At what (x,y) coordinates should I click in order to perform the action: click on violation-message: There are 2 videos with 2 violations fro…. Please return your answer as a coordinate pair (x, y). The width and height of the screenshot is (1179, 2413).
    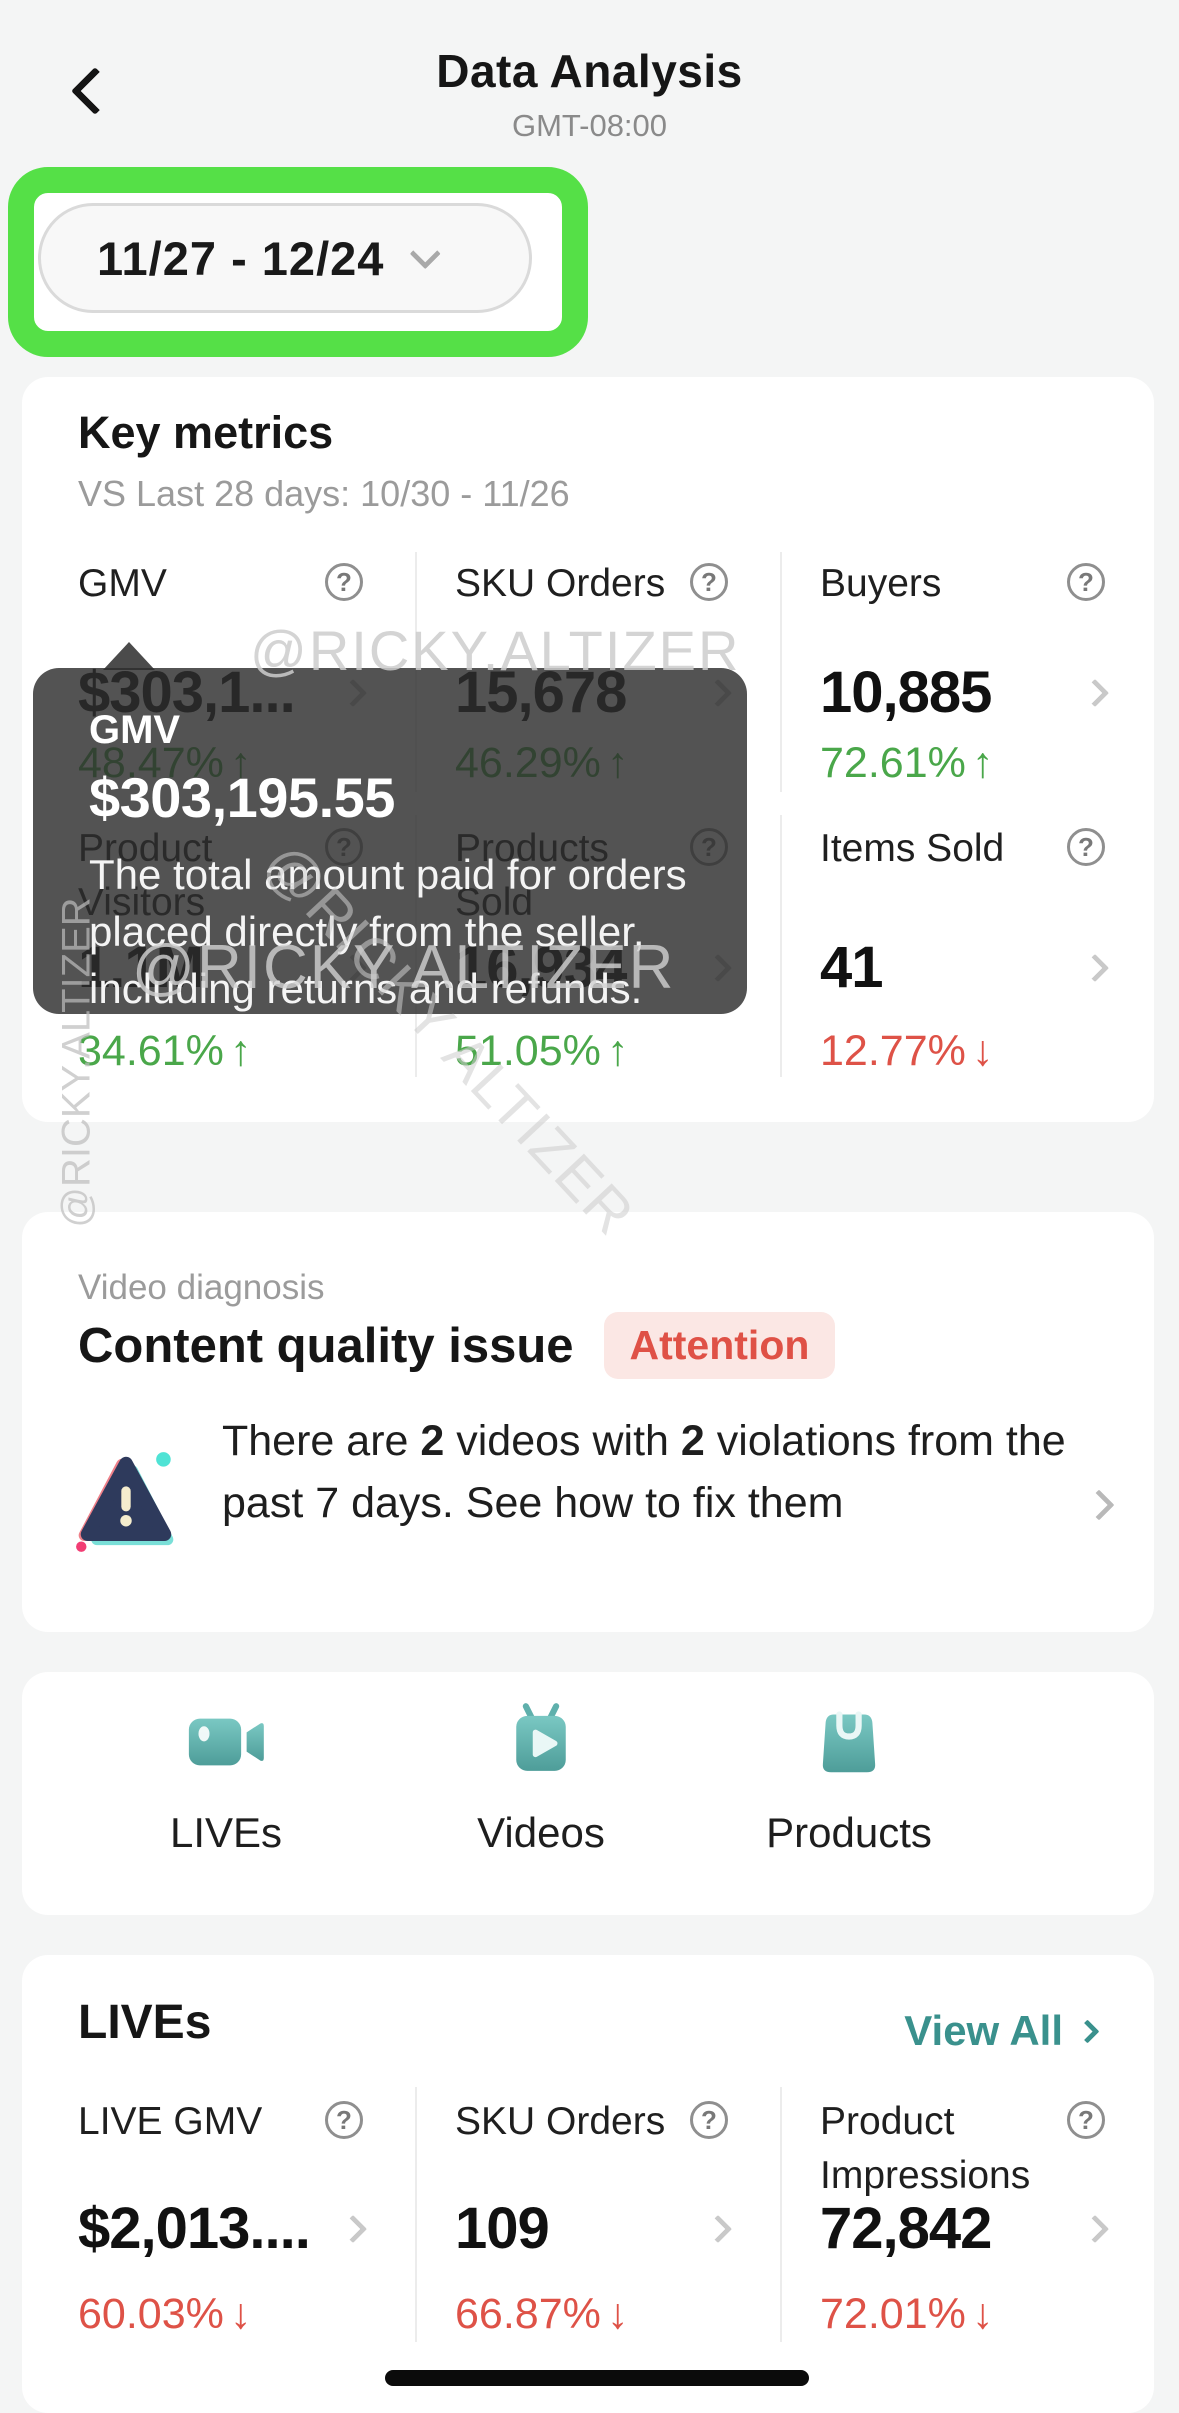
    Looking at the image, I should click on (644, 1472).